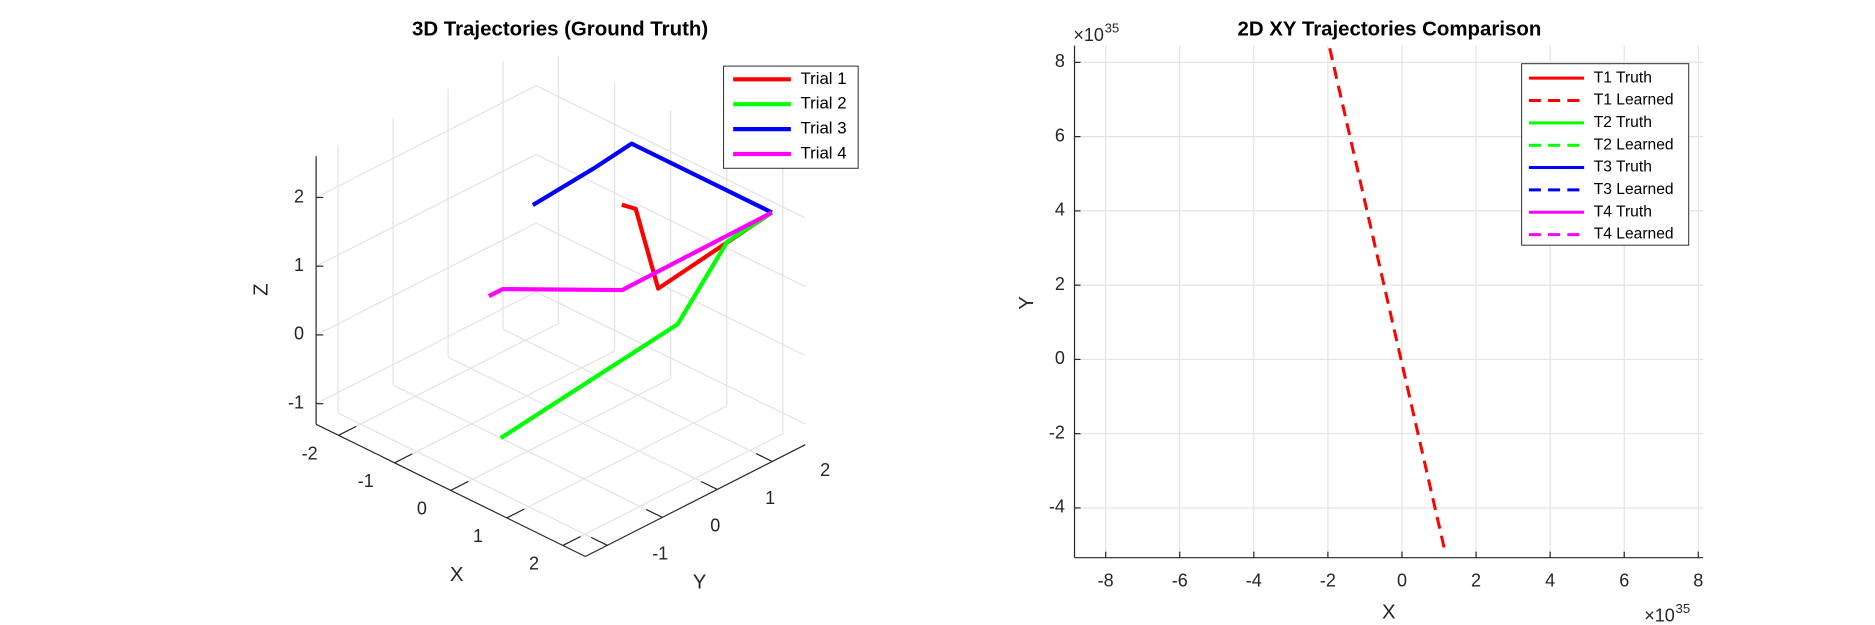 The height and width of the screenshot is (625, 1875). Describe the element at coordinates (1550, 580) in the screenshot. I see `x-tick-label: 4` at that location.